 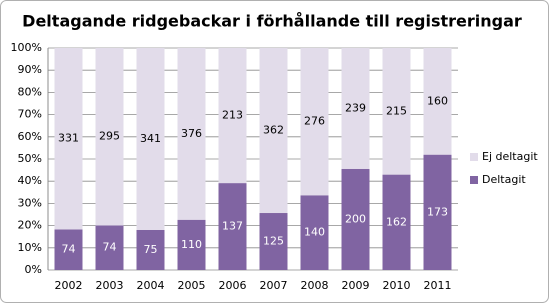 What do you see at coordinates (30, 91) in the screenshot?
I see `y-tick-label: 80%` at bounding box center [30, 91].